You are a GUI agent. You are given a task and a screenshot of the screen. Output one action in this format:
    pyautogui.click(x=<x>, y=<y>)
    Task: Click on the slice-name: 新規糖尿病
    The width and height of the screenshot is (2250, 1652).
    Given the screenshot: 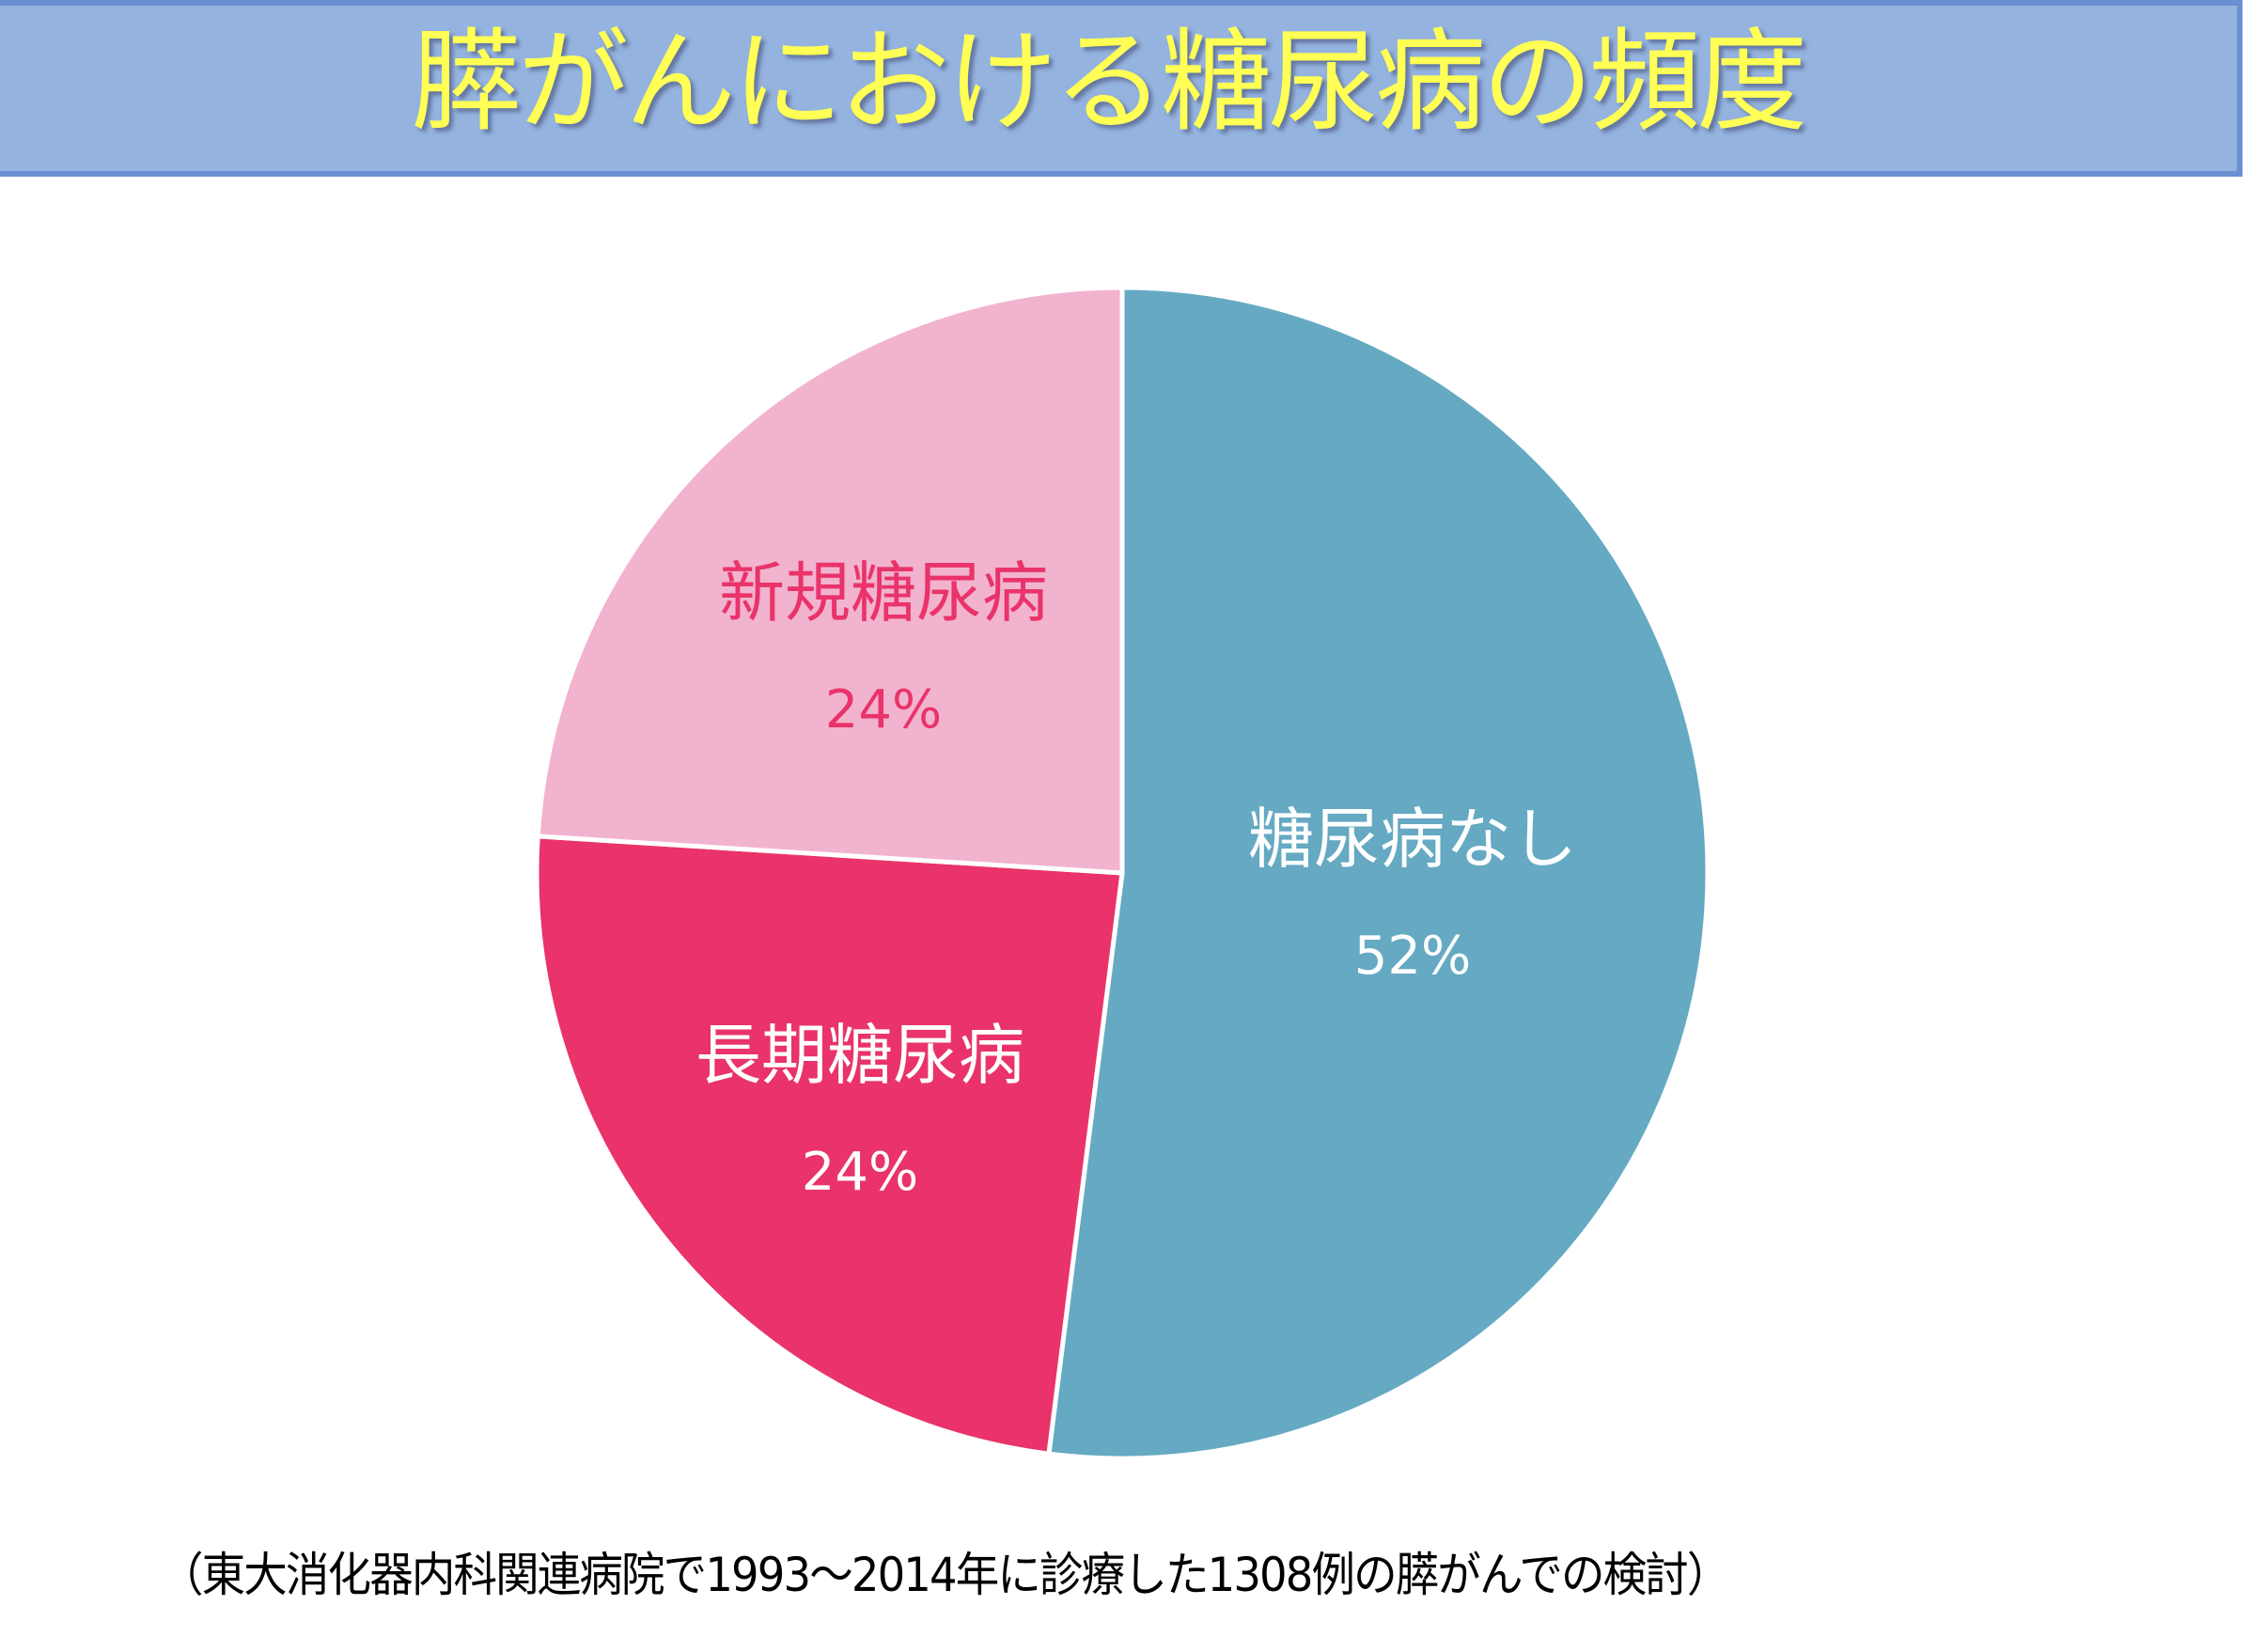 What is the action you would take?
    pyautogui.click(x=884, y=592)
    